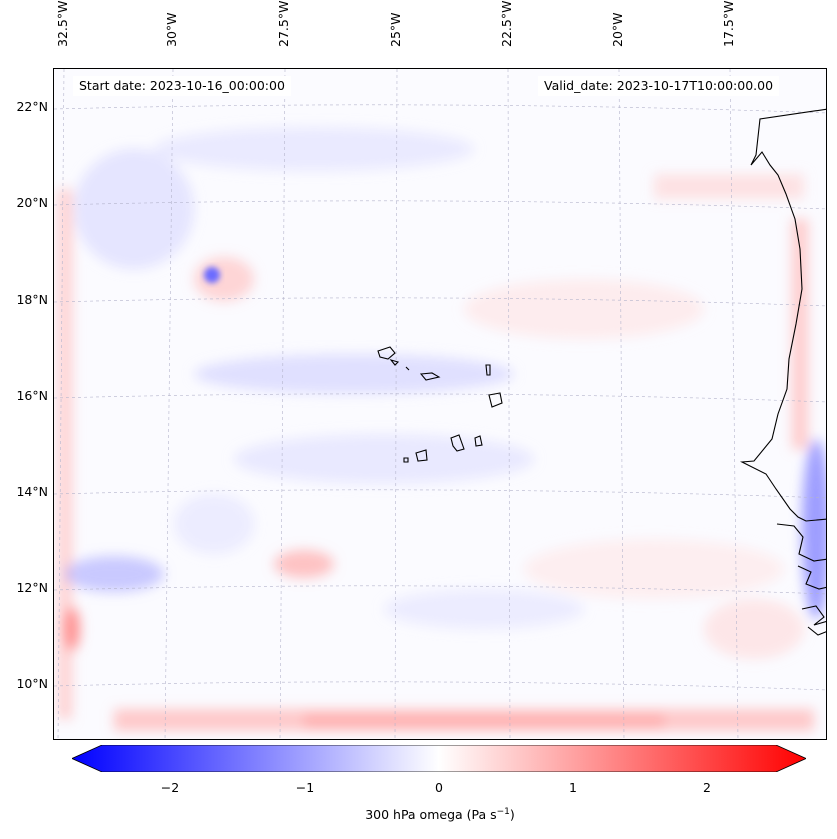 The height and width of the screenshot is (839, 837). I want to click on island-maio, so click(478, 441).